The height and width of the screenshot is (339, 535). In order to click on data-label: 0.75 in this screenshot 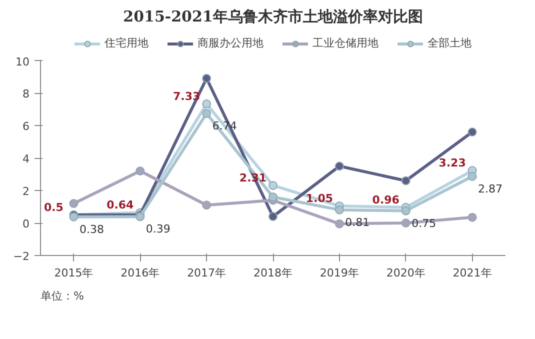, I will do `click(424, 223)`.